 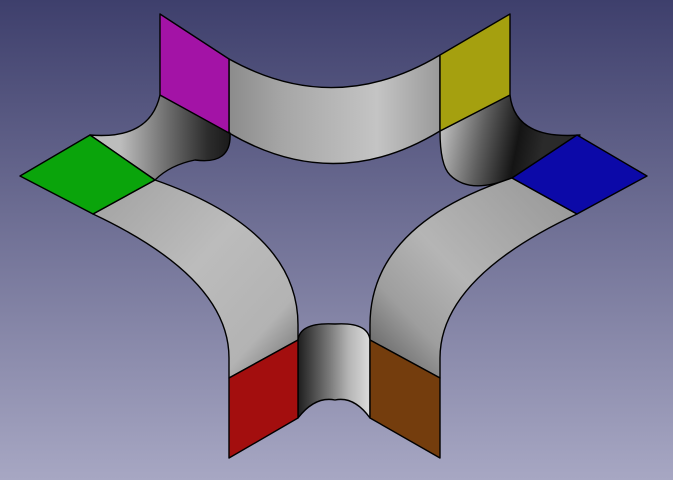 I want to click on red-face, so click(x=263, y=399).